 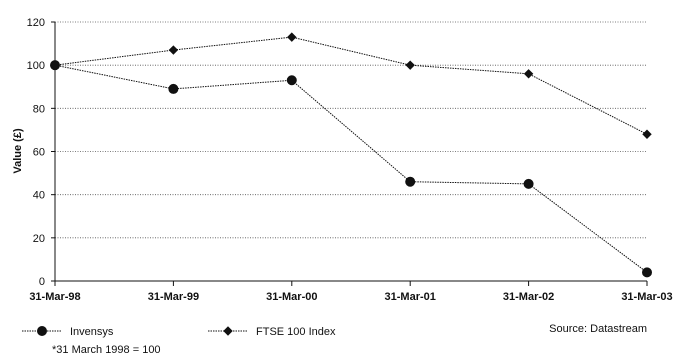 I want to click on legend-item-ftse-100-index: FTSE 100 Index, so click(x=272, y=332).